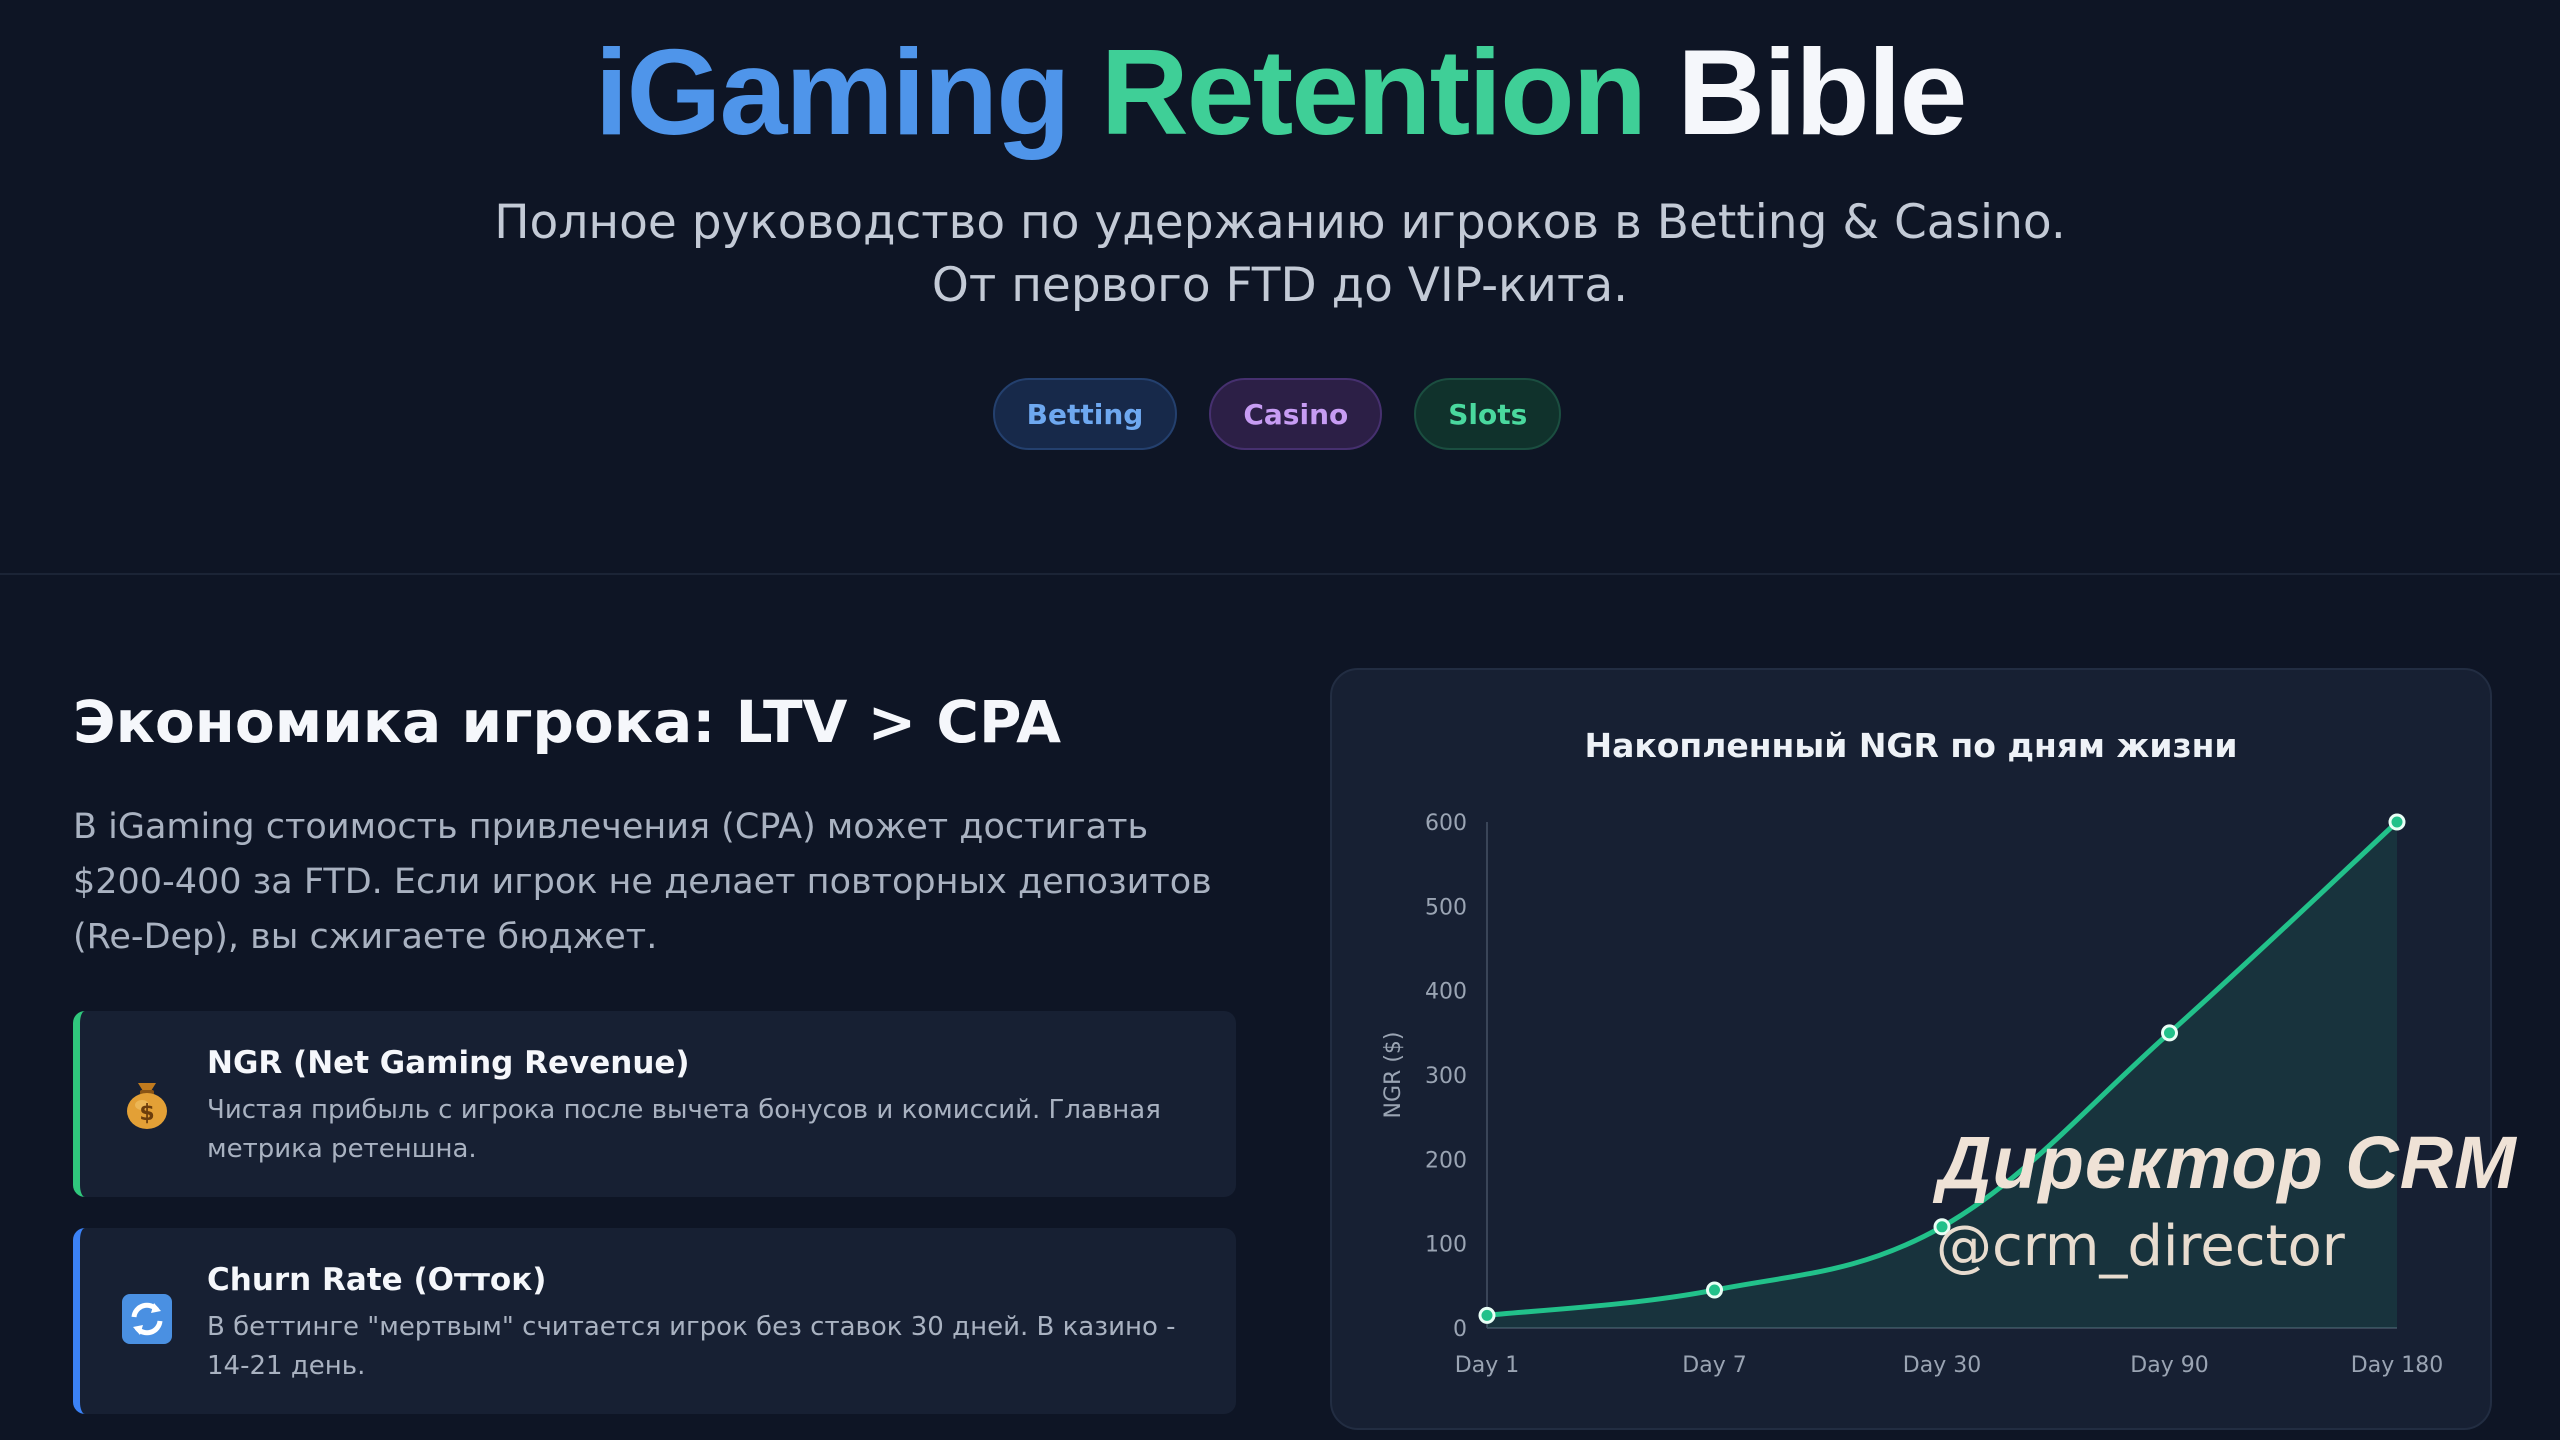  Describe the element at coordinates (1085, 414) in the screenshot. I see `tag-betting: Betting` at that location.